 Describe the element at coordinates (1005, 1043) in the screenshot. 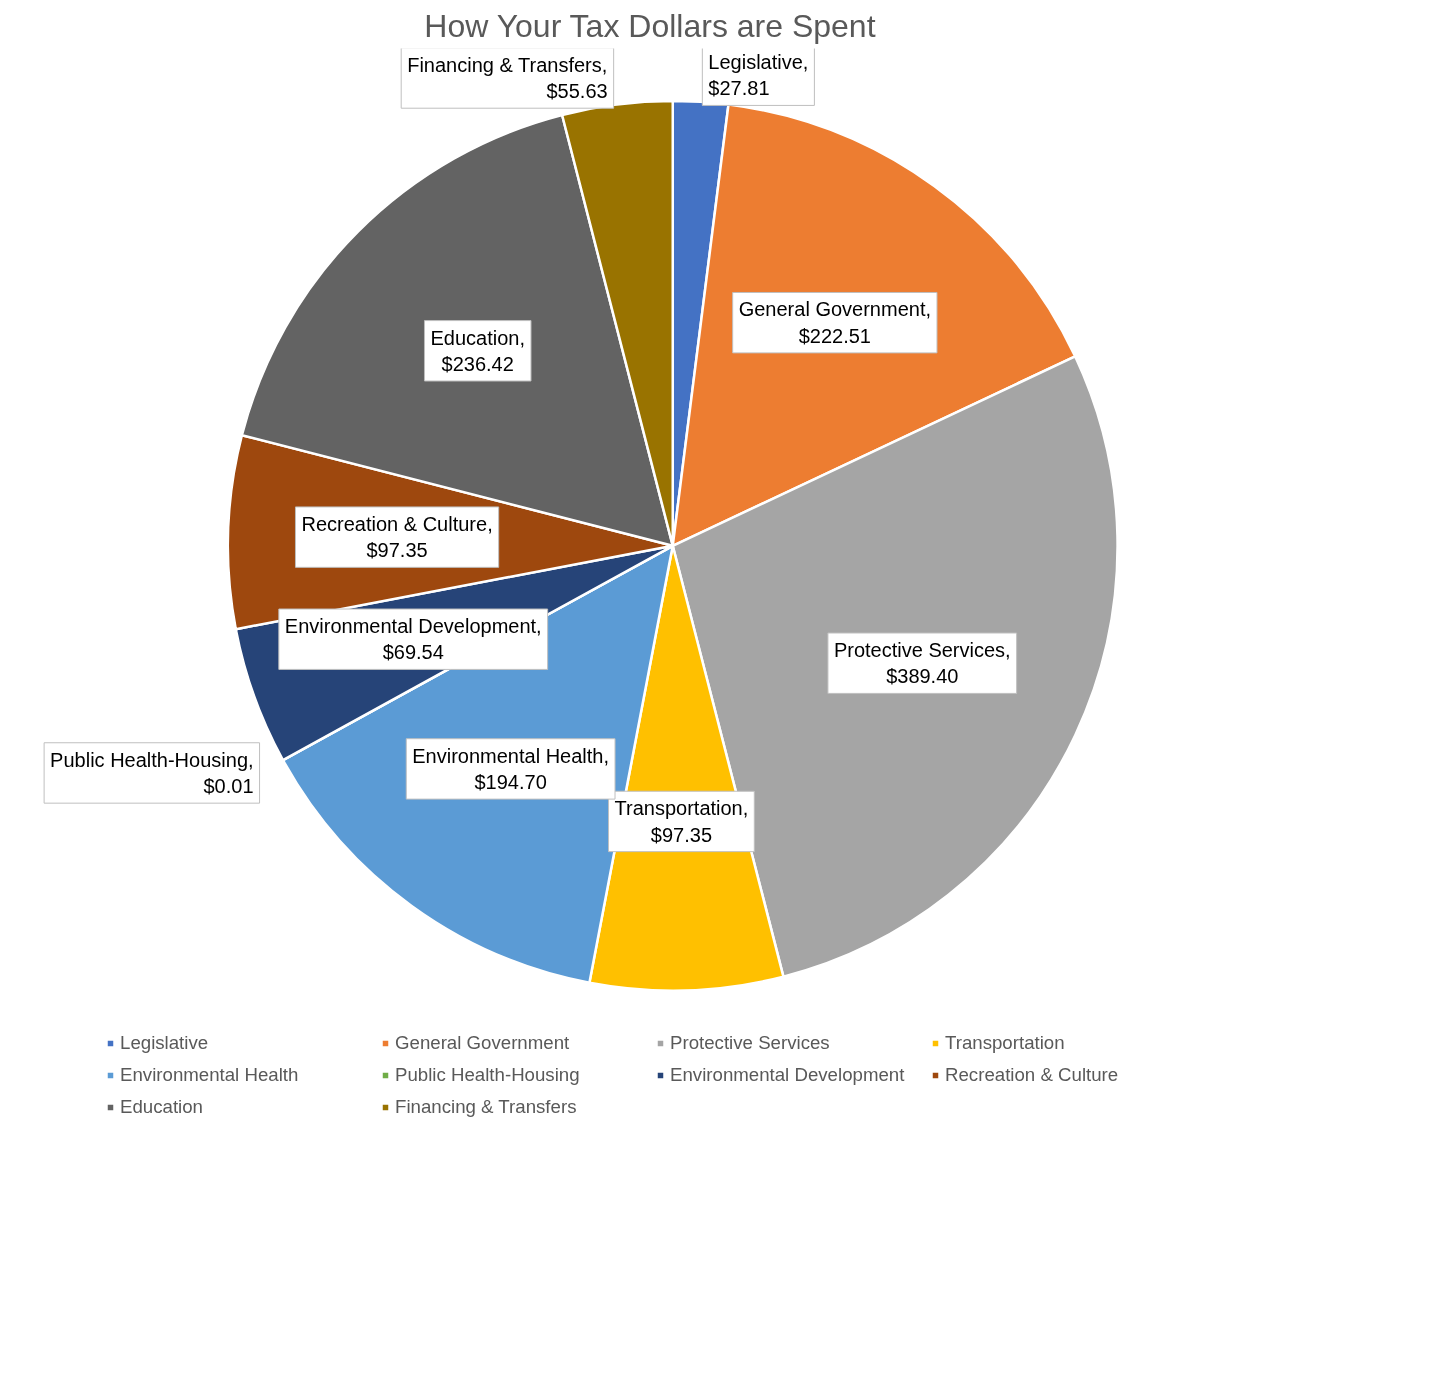

I see `legend-label: Transportation` at that location.